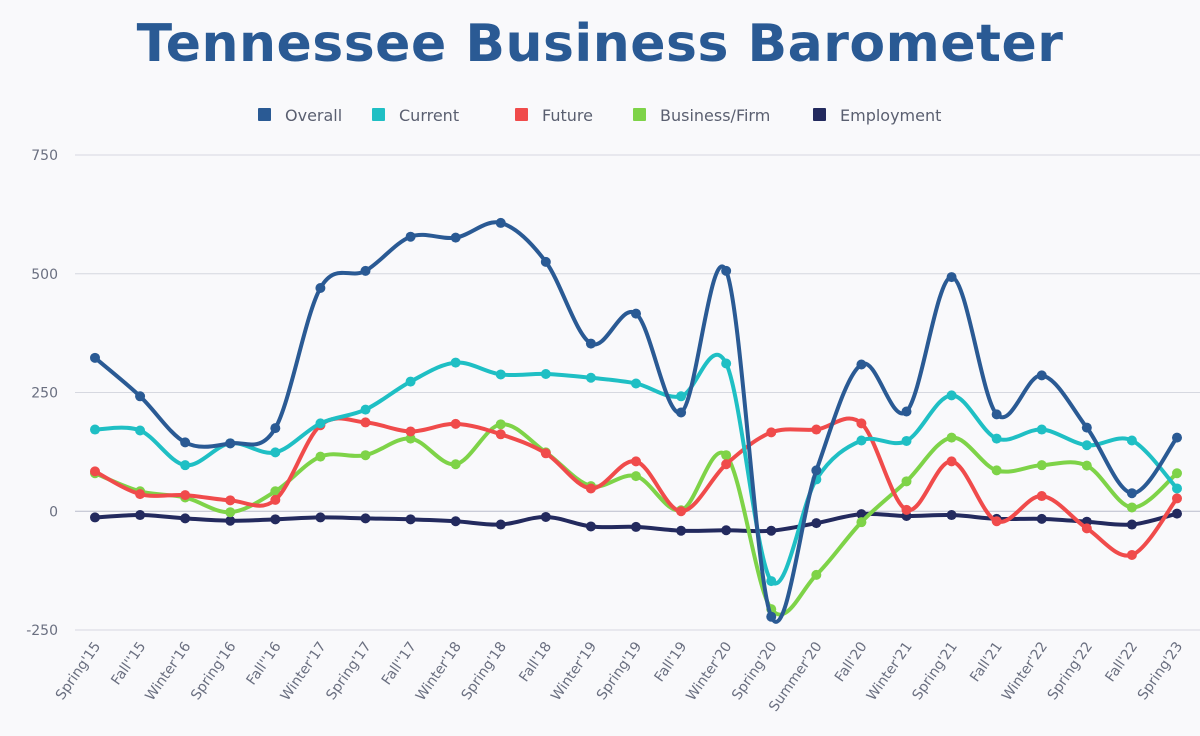 The image size is (1200, 736). I want to click on x-tick-label: Spring'15, so click(78, 671).